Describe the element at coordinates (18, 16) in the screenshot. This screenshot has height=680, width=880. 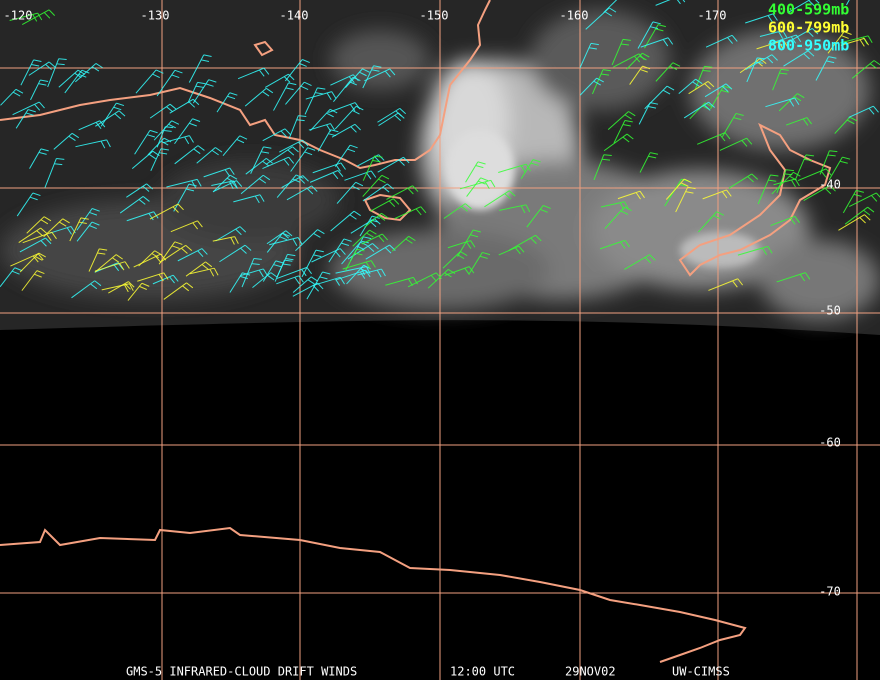
I see `longitude-label: -120` at that location.